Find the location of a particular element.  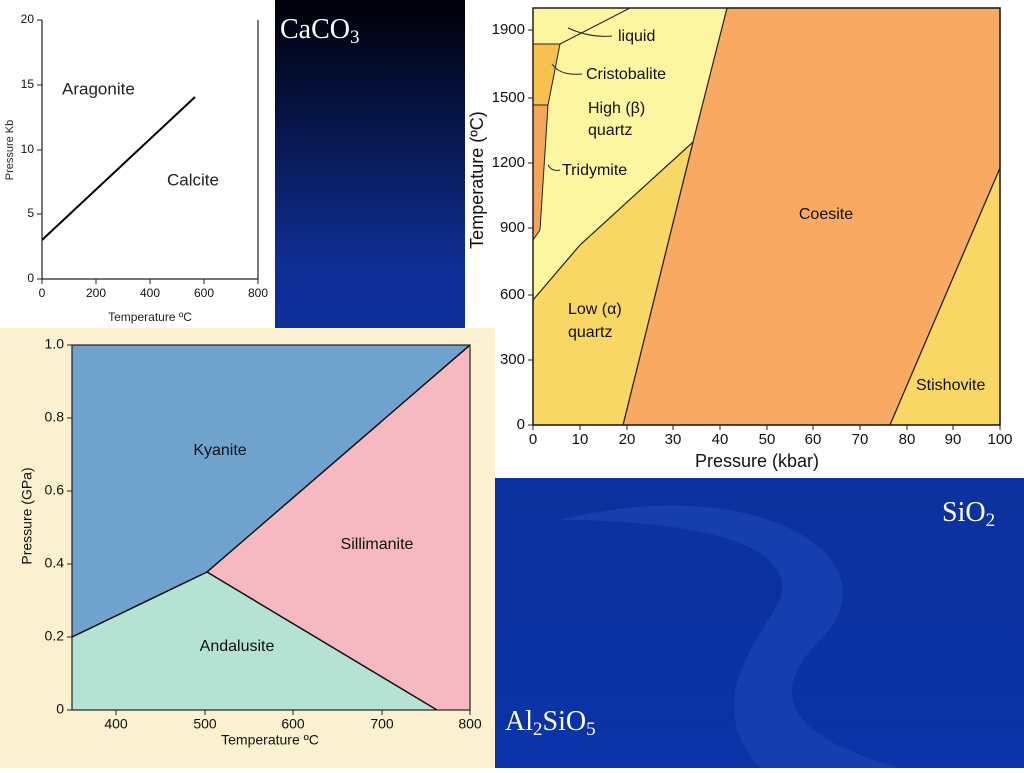

x-tick-label: 200 is located at coordinates (96, 293).